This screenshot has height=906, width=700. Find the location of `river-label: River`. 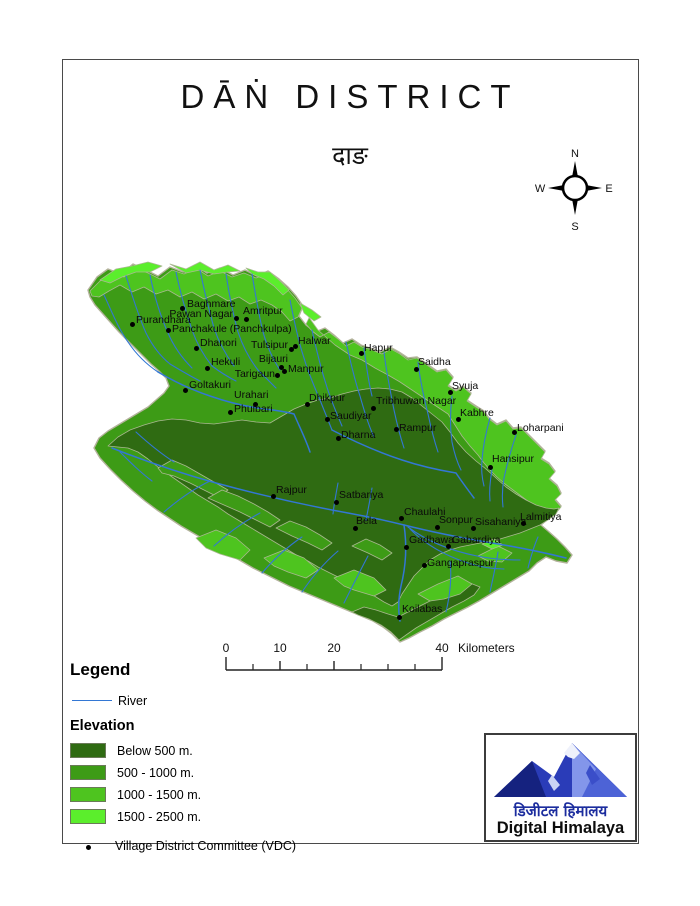

river-label: River is located at coordinates (133, 701).